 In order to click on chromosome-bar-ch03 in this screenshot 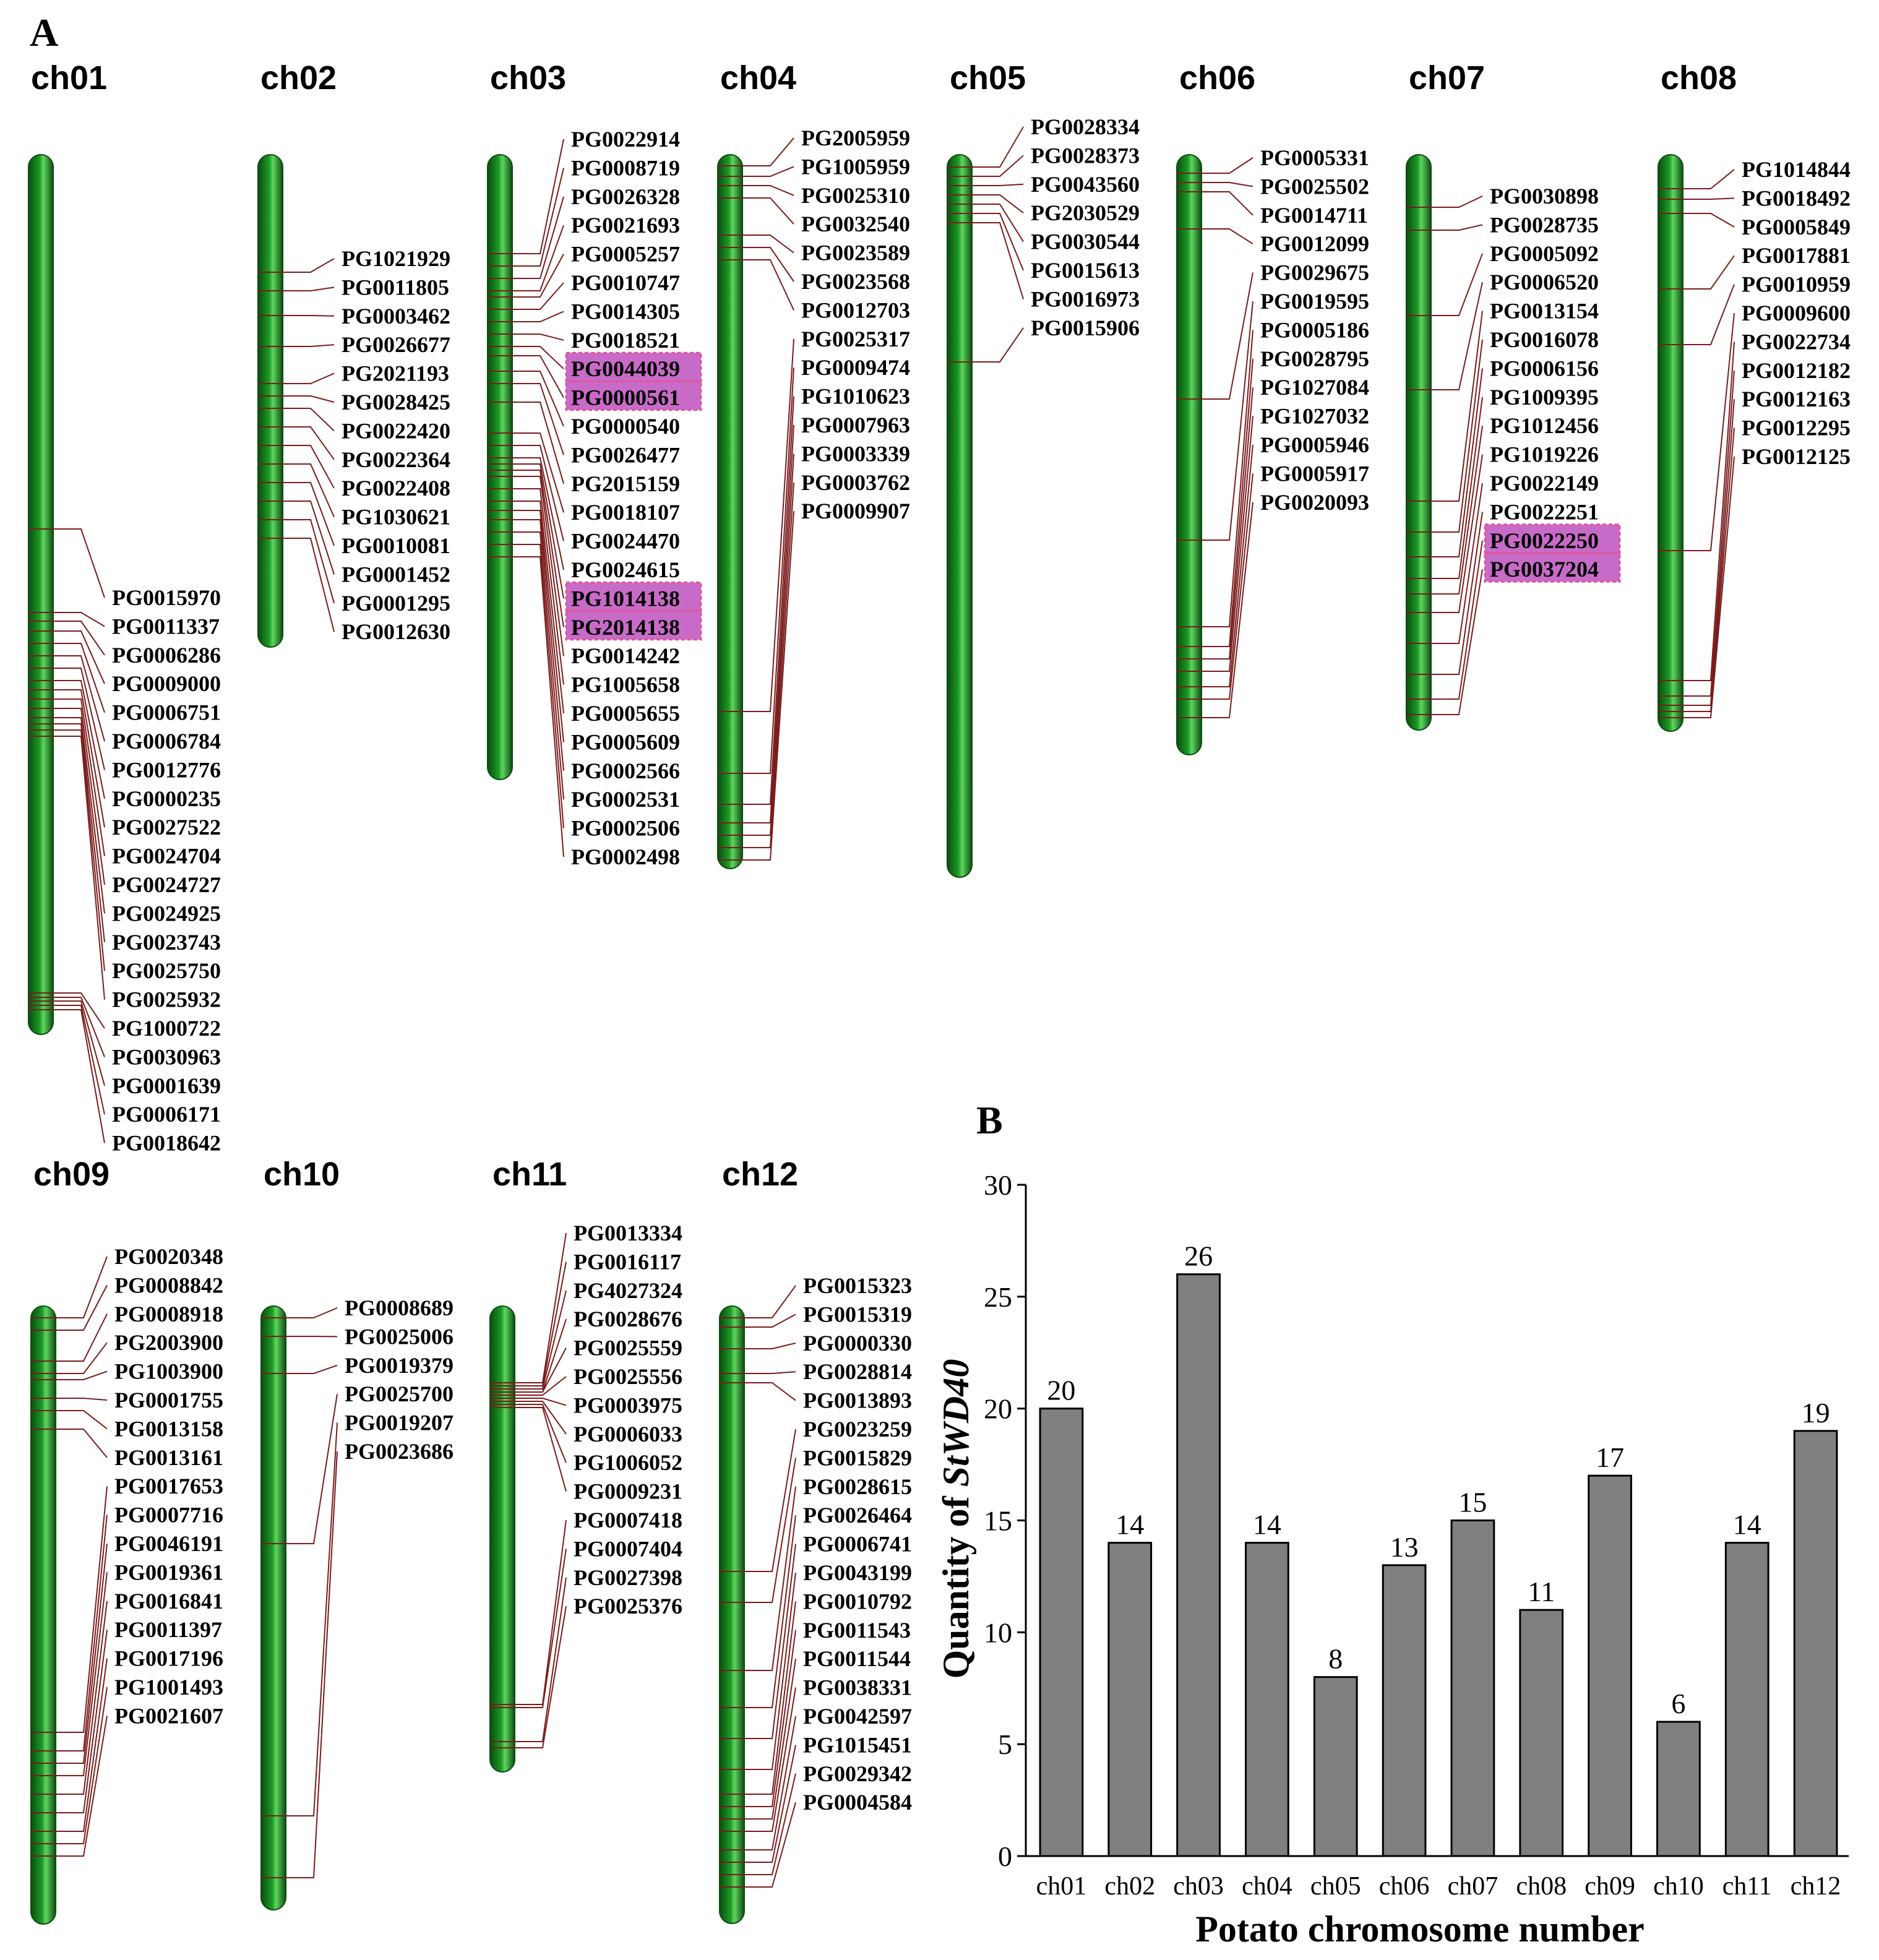, I will do `click(500, 467)`.